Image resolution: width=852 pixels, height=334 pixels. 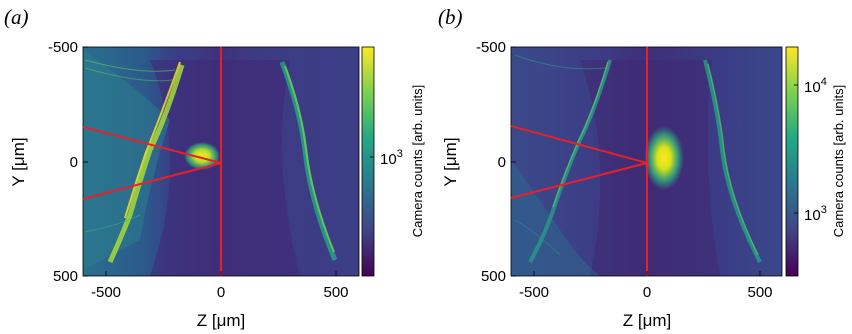 I want to click on panel-a-ytick: -500, so click(x=63, y=47).